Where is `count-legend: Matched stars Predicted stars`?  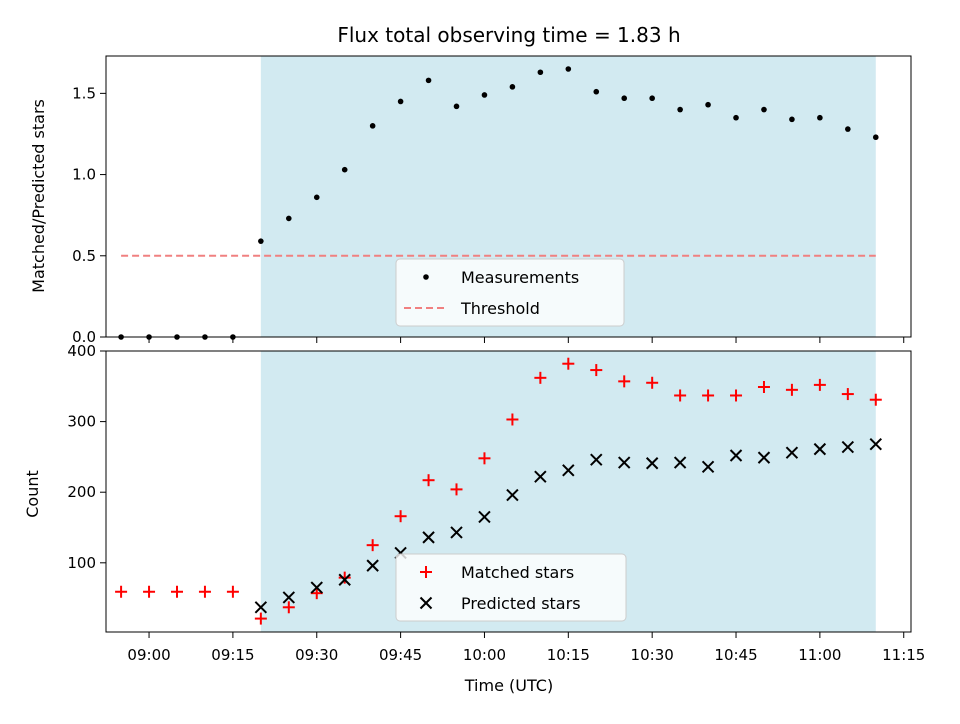
count-legend: Matched stars Predicted stars is located at coordinates (511, 587).